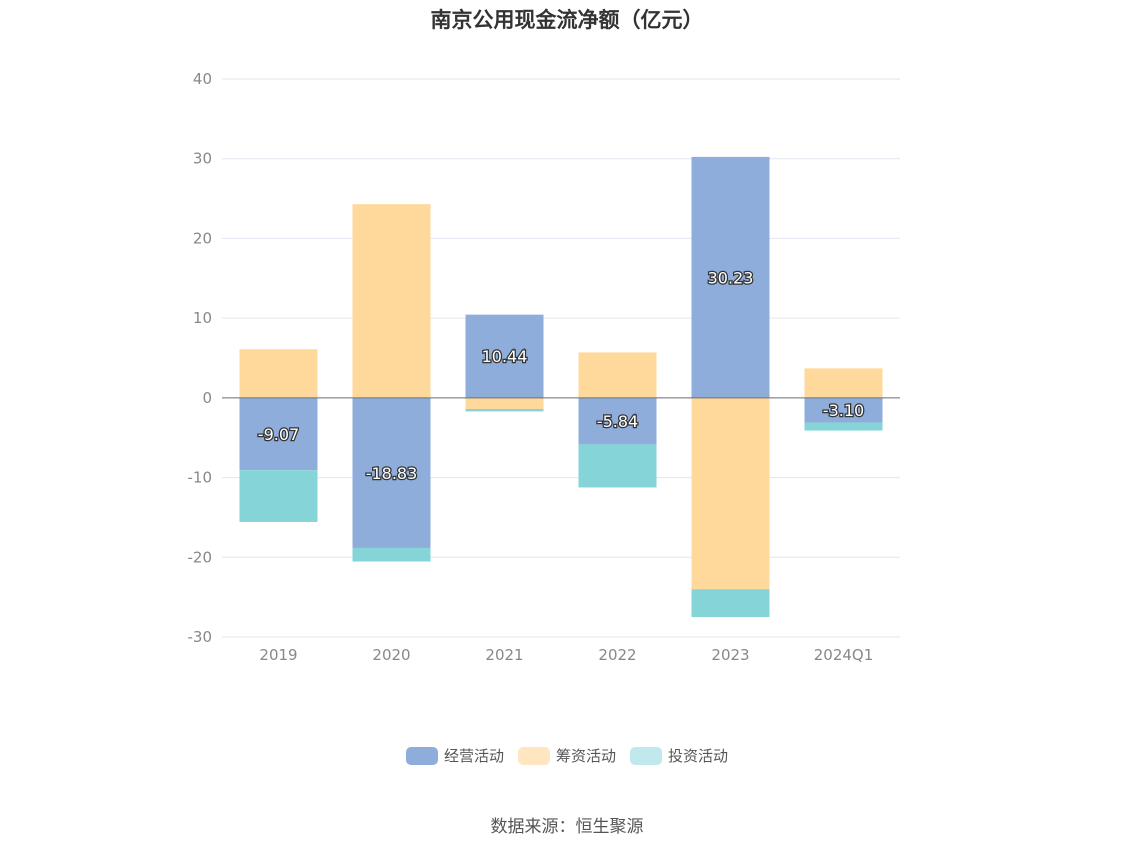 The width and height of the screenshot is (1134, 849). Describe the element at coordinates (730, 655) in the screenshot. I see `x-tick-label: 2023` at that location.